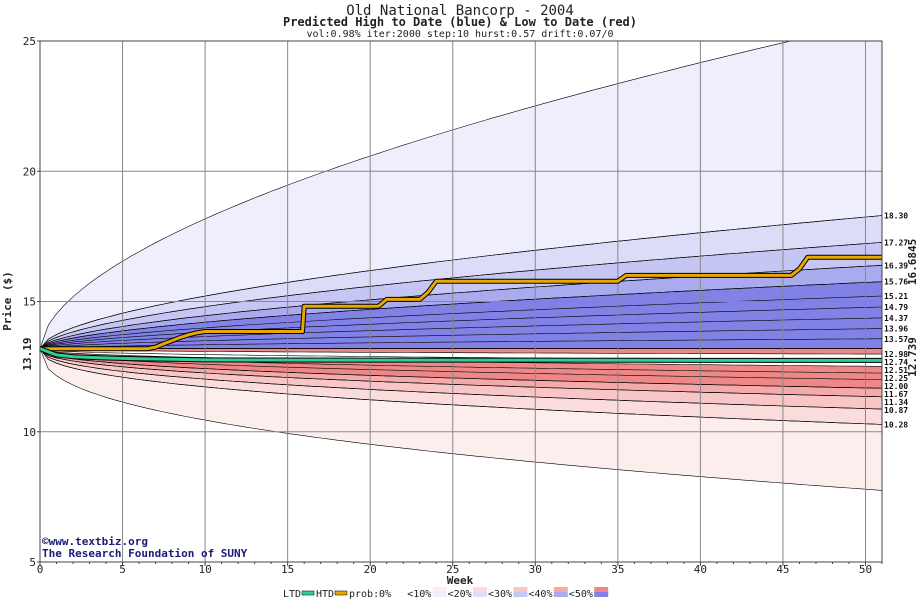 This screenshot has height=600, width=920. Describe the element at coordinates (452, 569) in the screenshot. I see `x-tick-label: 25` at that location.